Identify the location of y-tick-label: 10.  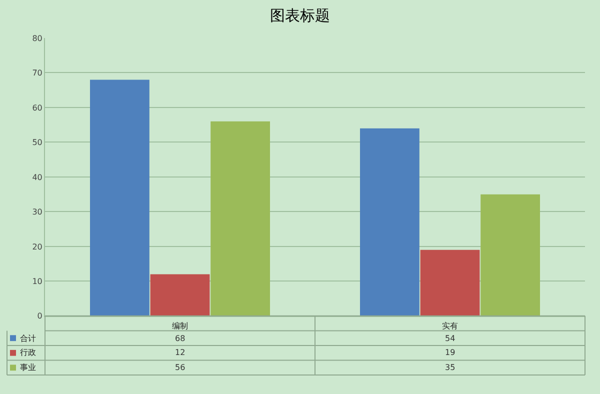
(37, 281).